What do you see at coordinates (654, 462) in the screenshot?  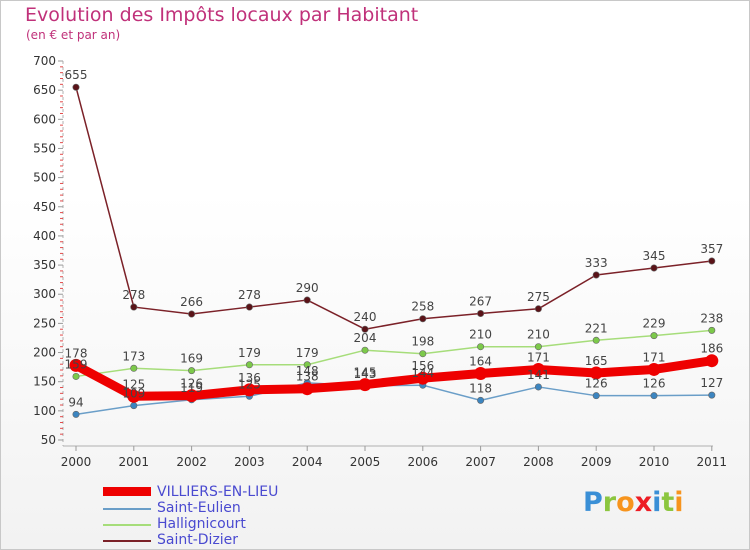 I see `x-tick-label-2010: 2010` at bounding box center [654, 462].